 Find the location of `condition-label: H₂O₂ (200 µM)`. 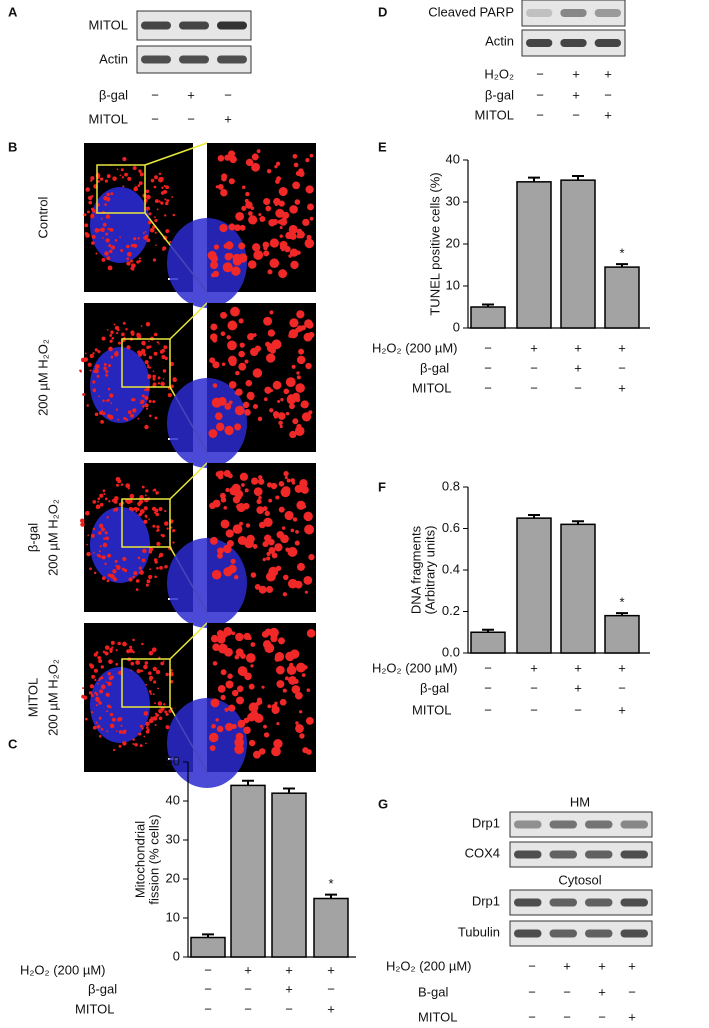

condition-label: H₂O₂ (200 µM) is located at coordinates (62, 969).